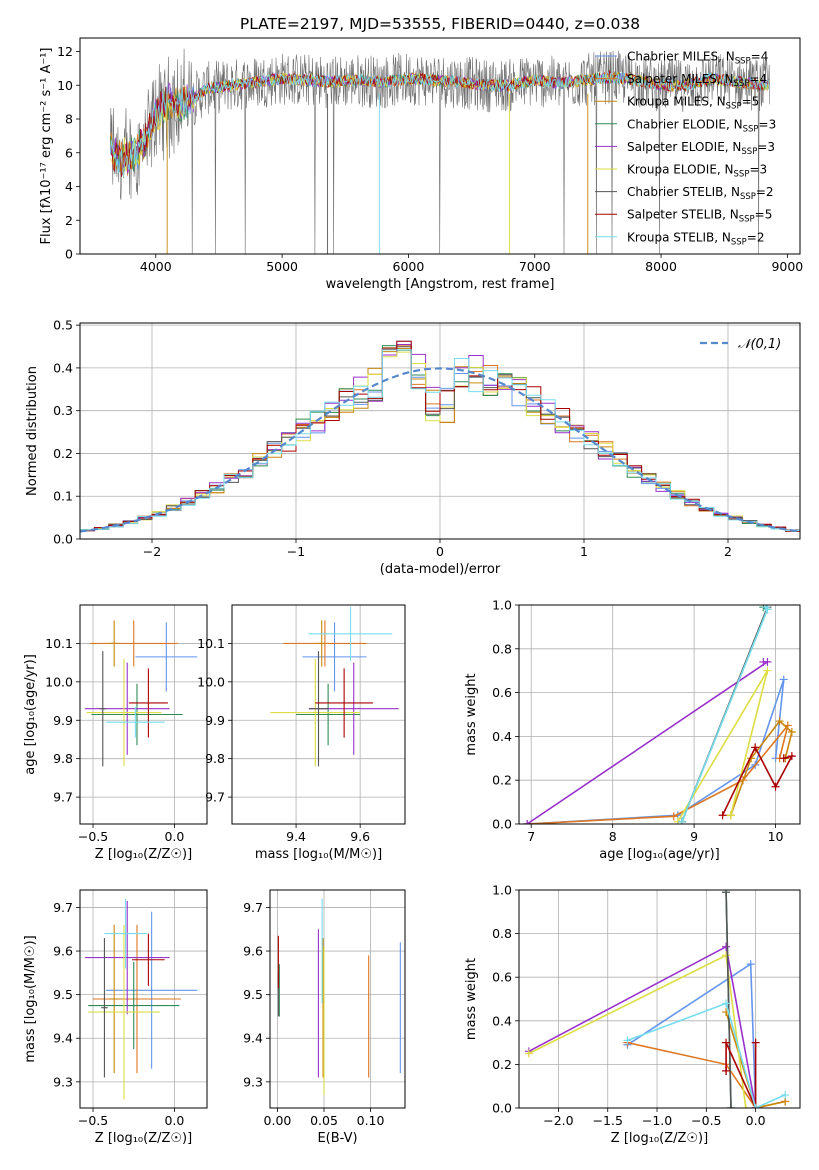 This screenshot has height=1170, width=819. I want to click on y-tick-label: 10, so click(65, 85).